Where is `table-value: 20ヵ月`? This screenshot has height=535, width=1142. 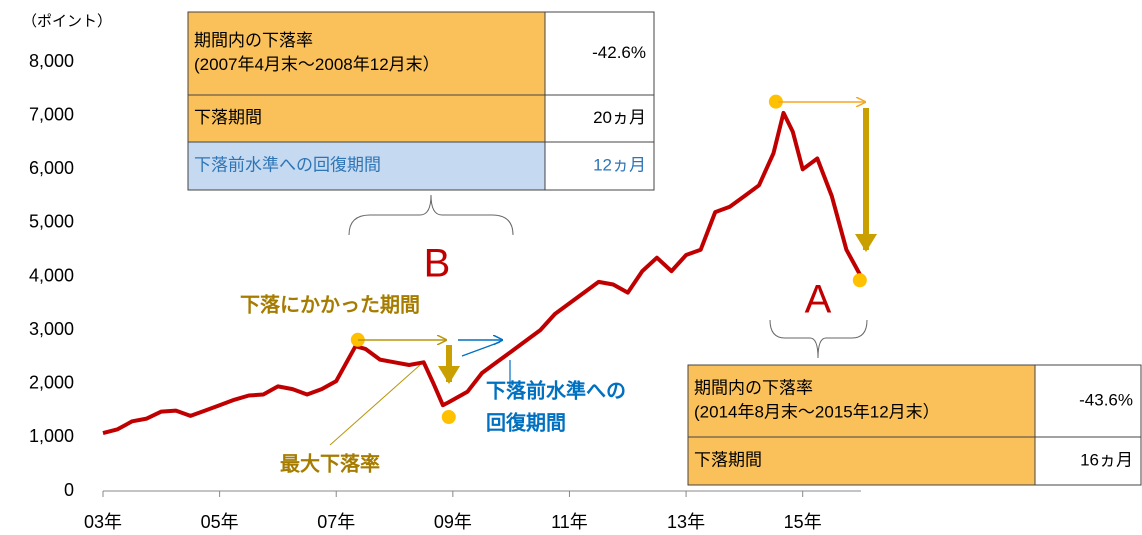
table-value: 20ヵ月 is located at coordinates (619, 117).